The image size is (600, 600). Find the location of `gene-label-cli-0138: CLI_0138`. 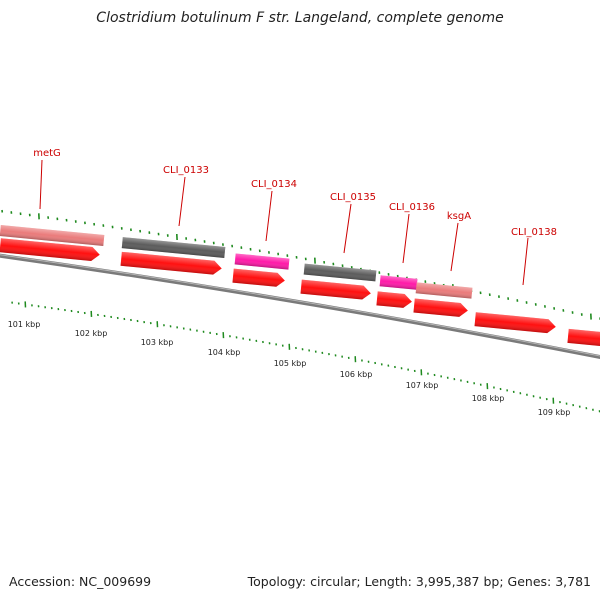

gene-label-cli-0138: CLI_0138 is located at coordinates (534, 232).